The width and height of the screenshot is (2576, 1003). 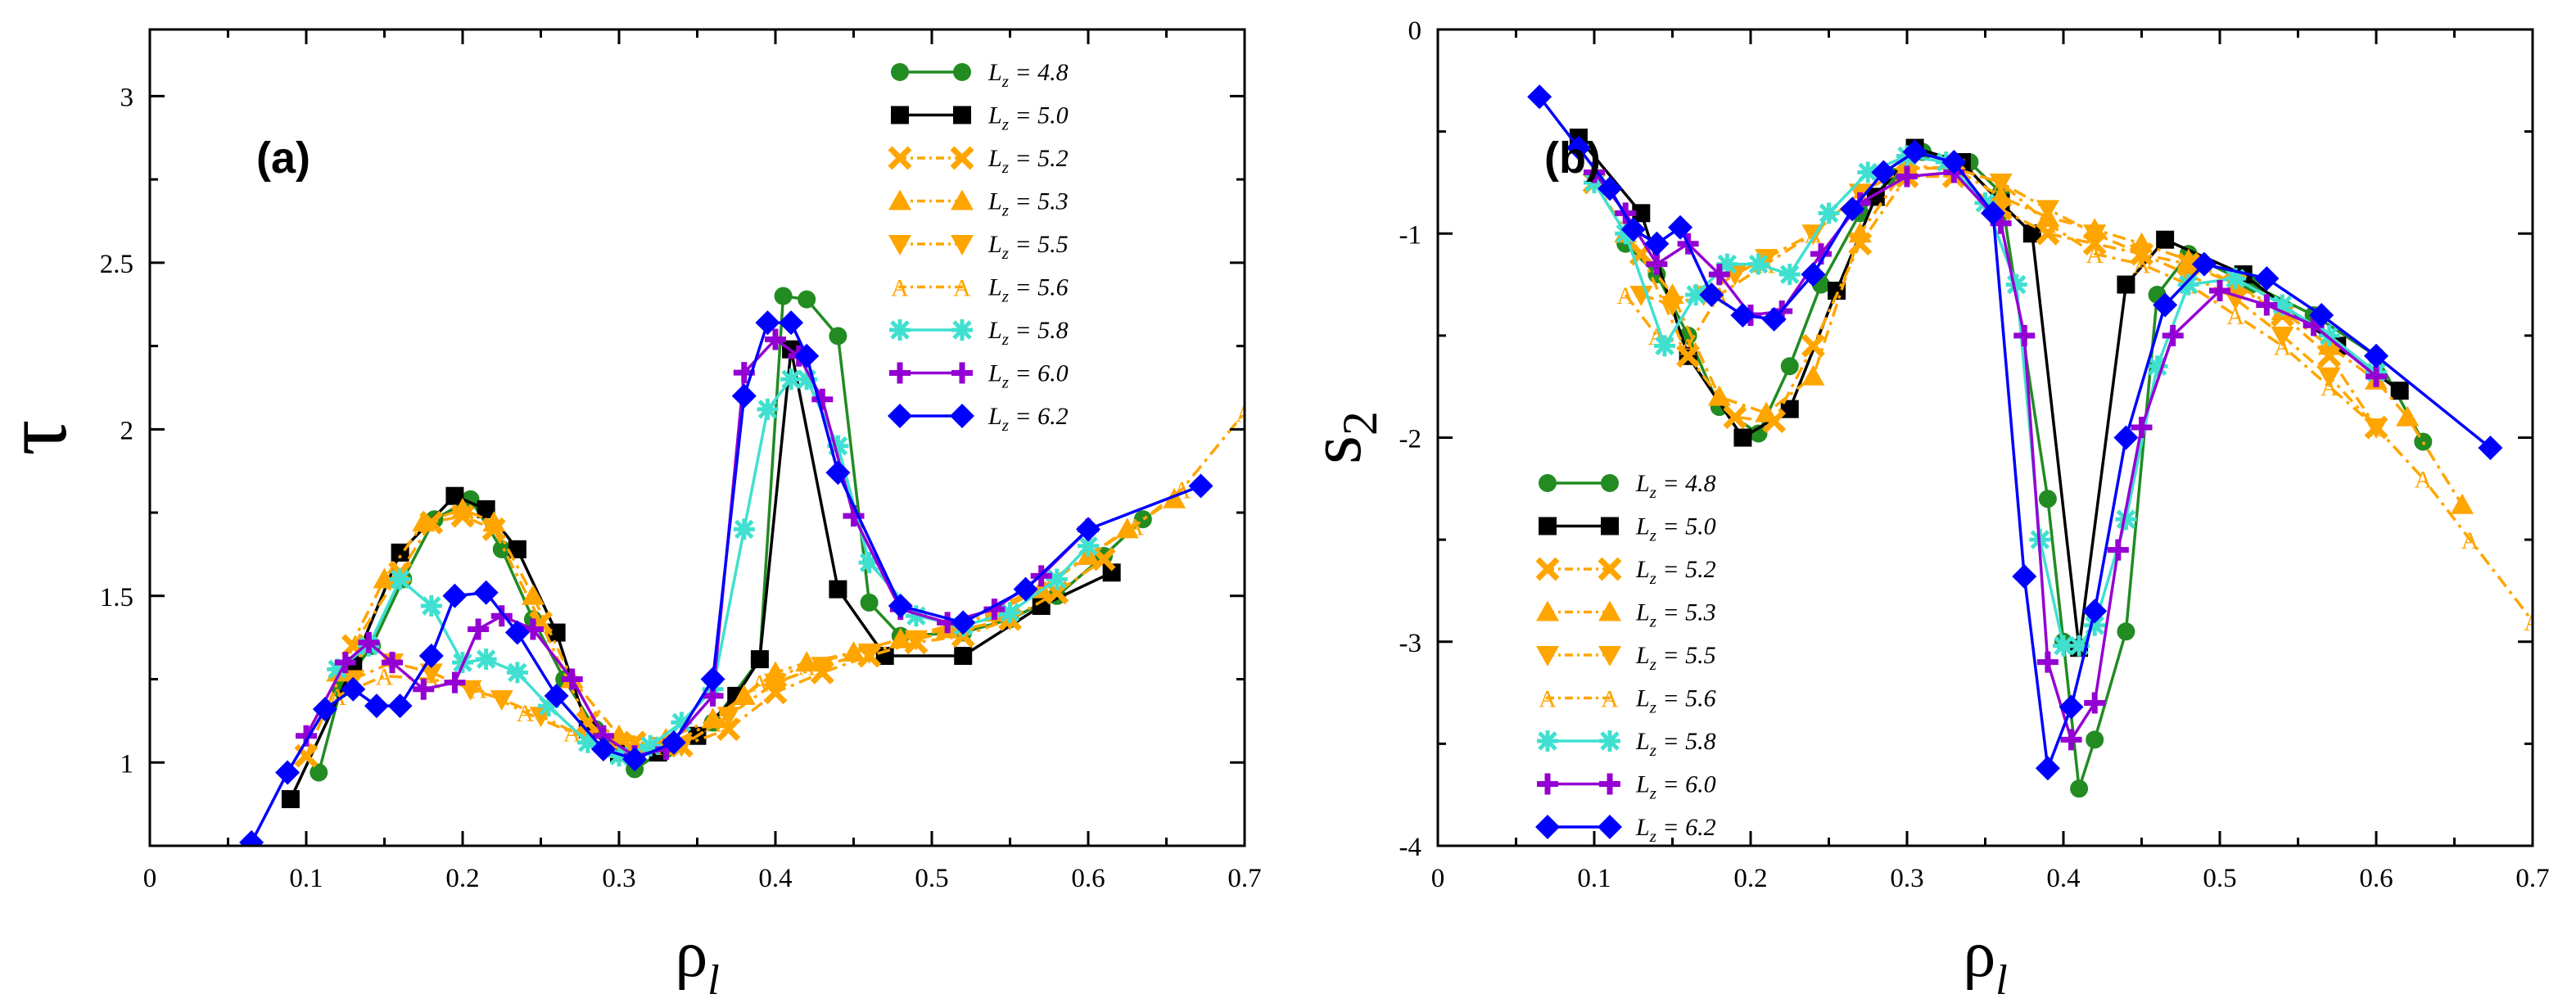 I want to click on legend-item: A A Lz = 5.6, so click(x=980, y=290).